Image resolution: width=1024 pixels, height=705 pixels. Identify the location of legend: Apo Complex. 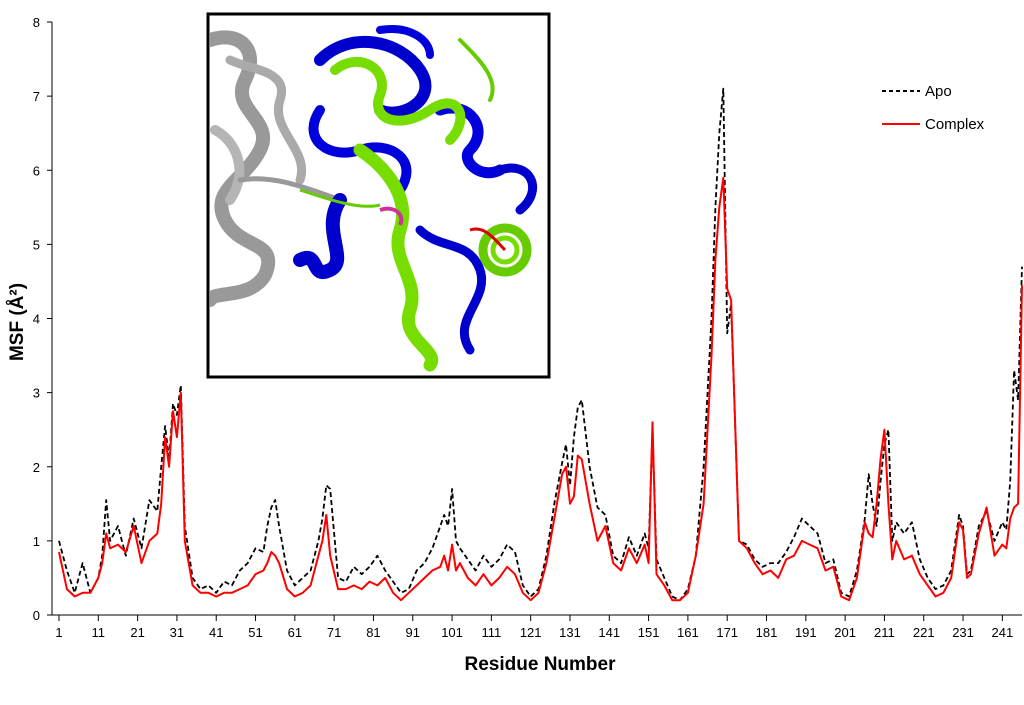
(933, 108).